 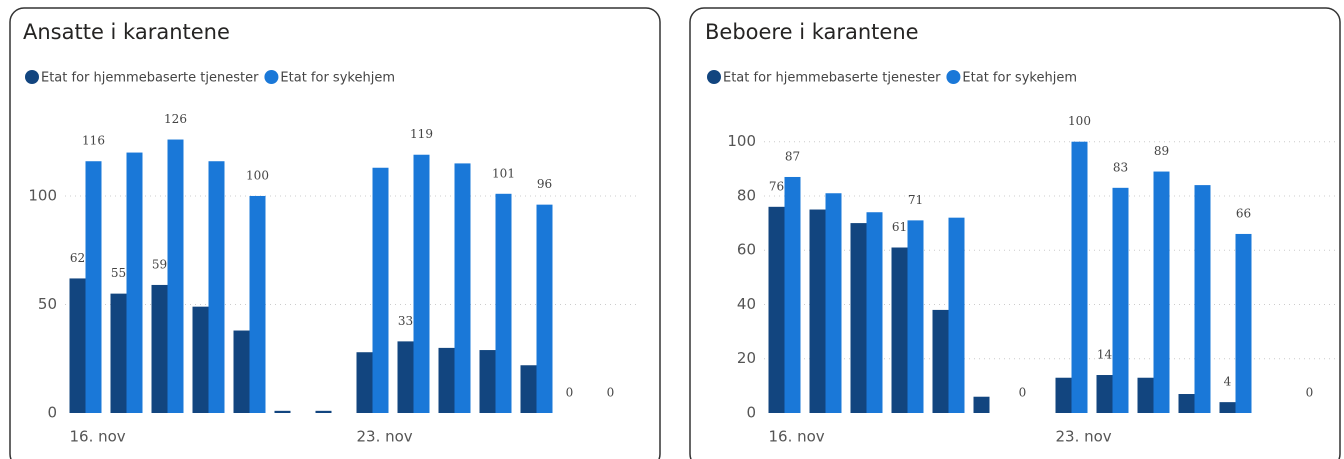 What do you see at coordinates (77, 258) in the screenshot?
I see `data-label: 62` at bounding box center [77, 258].